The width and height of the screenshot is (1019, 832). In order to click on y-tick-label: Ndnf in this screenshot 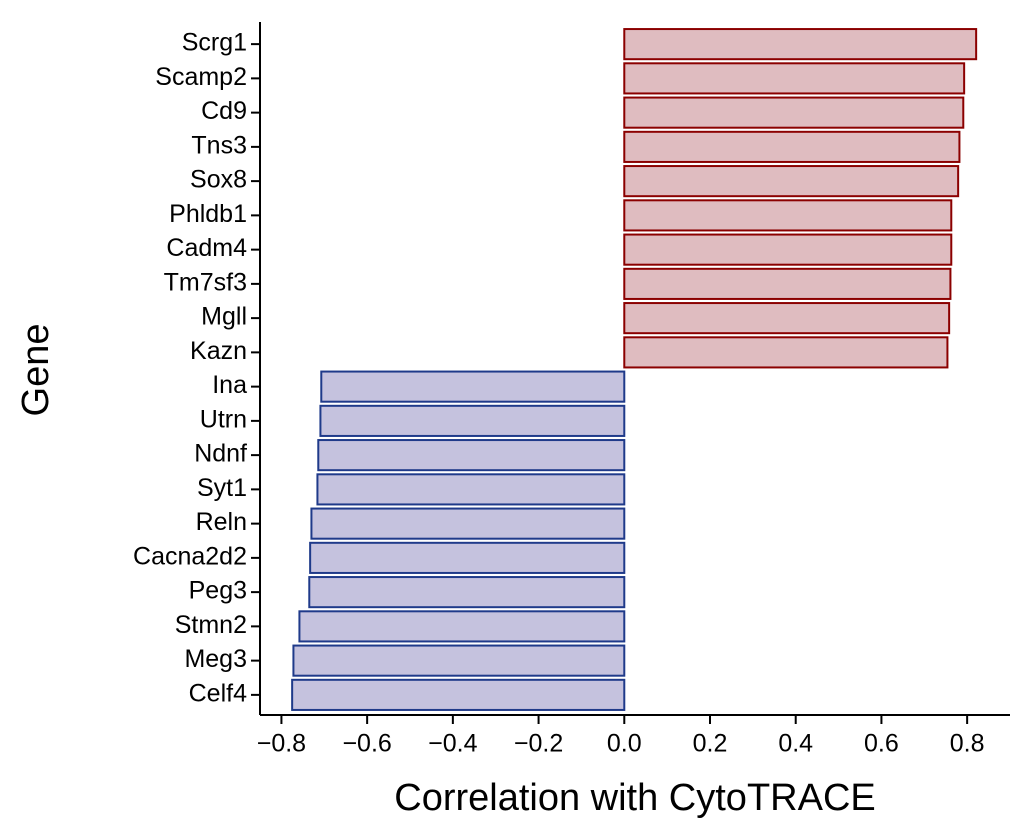, I will do `click(220, 454)`.